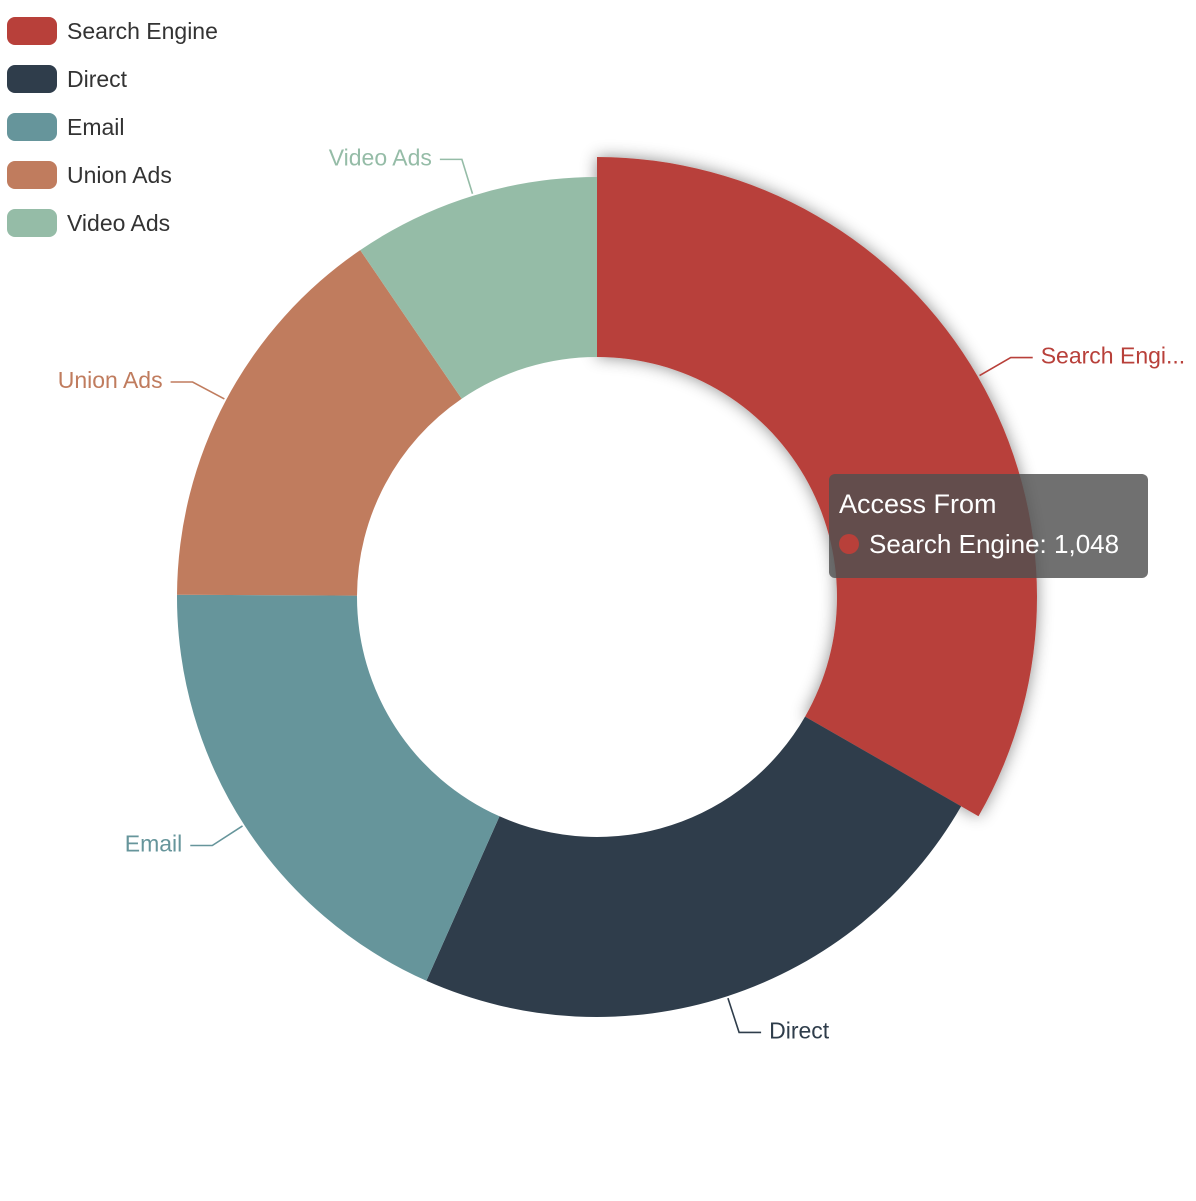 The width and height of the screenshot is (1196, 1201). Describe the element at coordinates (32, 175) in the screenshot. I see `legend-swatch-union-ads` at that location.